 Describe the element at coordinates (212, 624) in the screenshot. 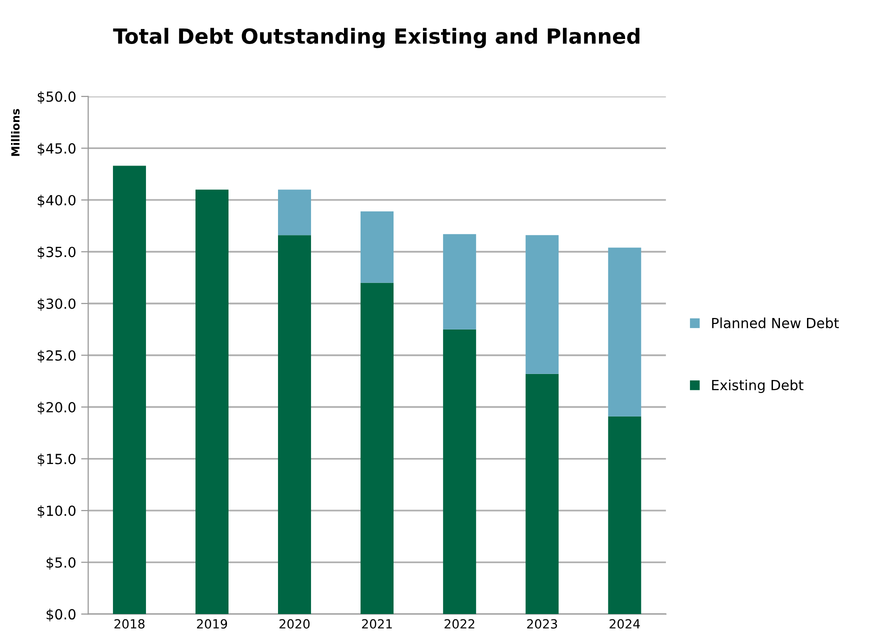

I see `x-tick-label: 2019` at that location.